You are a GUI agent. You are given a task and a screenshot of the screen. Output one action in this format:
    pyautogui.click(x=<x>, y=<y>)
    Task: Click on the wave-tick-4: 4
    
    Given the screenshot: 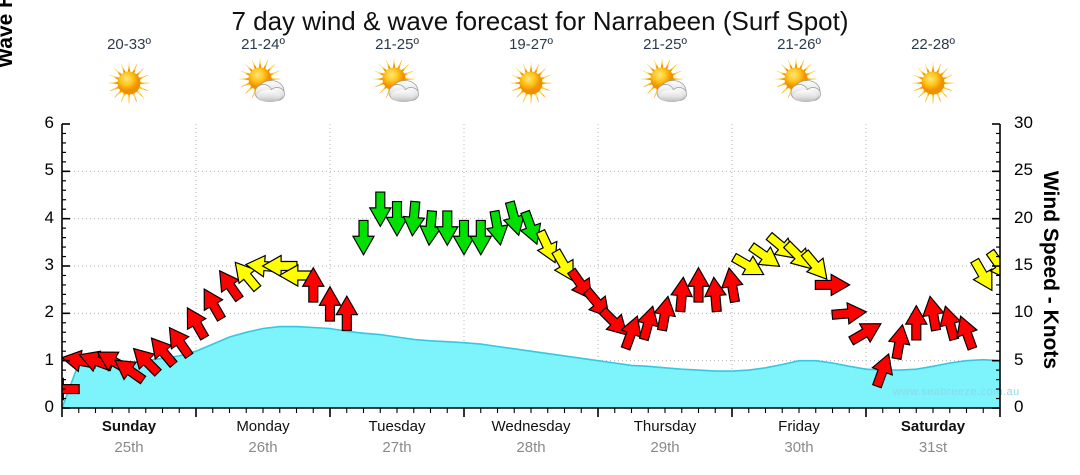 What is the action you would take?
    pyautogui.click(x=49, y=217)
    